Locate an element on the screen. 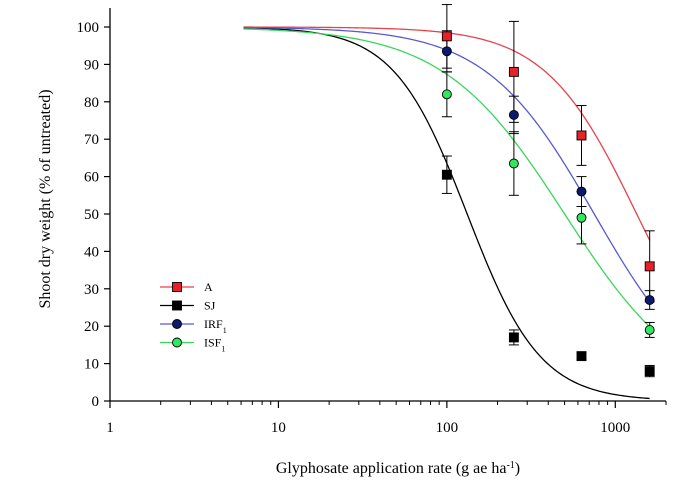 This screenshot has width=691, height=488. legend-label-name: SJ is located at coordinates (210, 306).